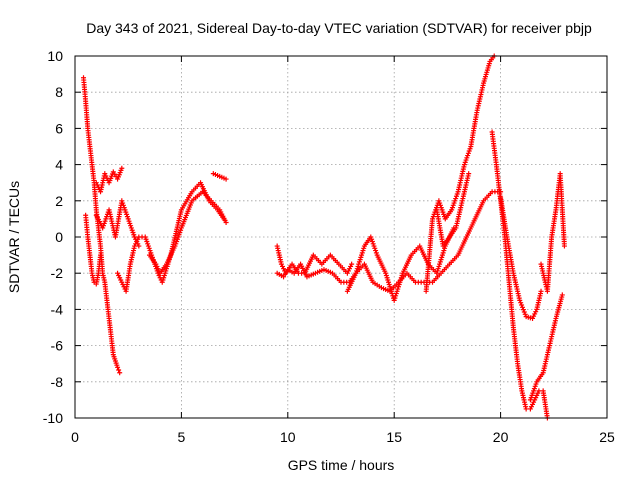 The height and width of the screenshot is (480, 640). I want to click on y-tick-label: 8, so click(59, 92).